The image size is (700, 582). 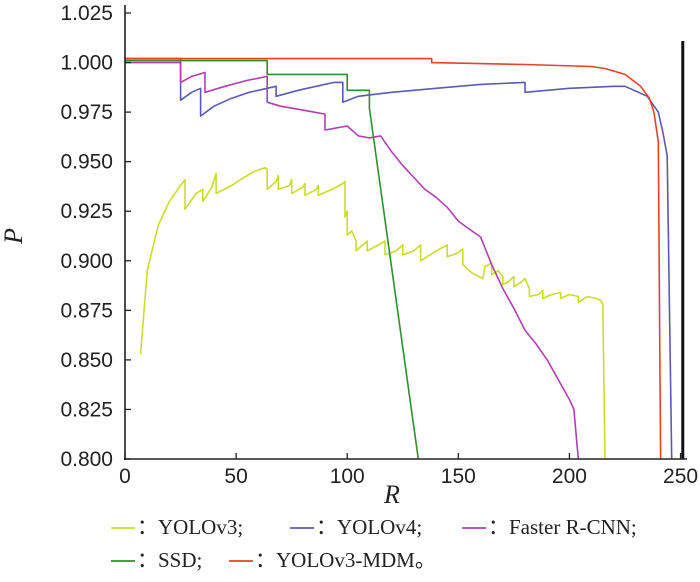 What do you see at coordinates (169, 560) in the screenshot?
I see `legend-label-ssd: ：SSD;` at bounding box center [169, 560].